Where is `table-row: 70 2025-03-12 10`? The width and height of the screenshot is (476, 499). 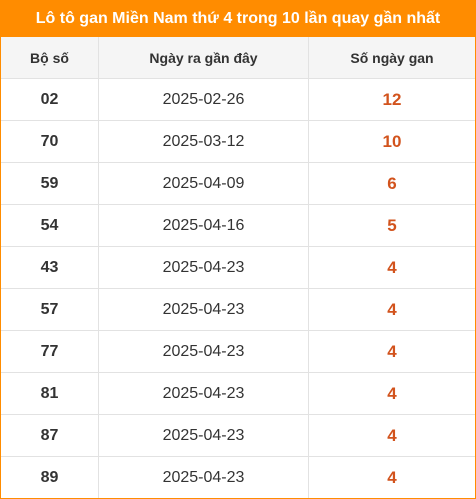 table-row: 70 2025-03-12 10 is located at coordinates (238, 142).